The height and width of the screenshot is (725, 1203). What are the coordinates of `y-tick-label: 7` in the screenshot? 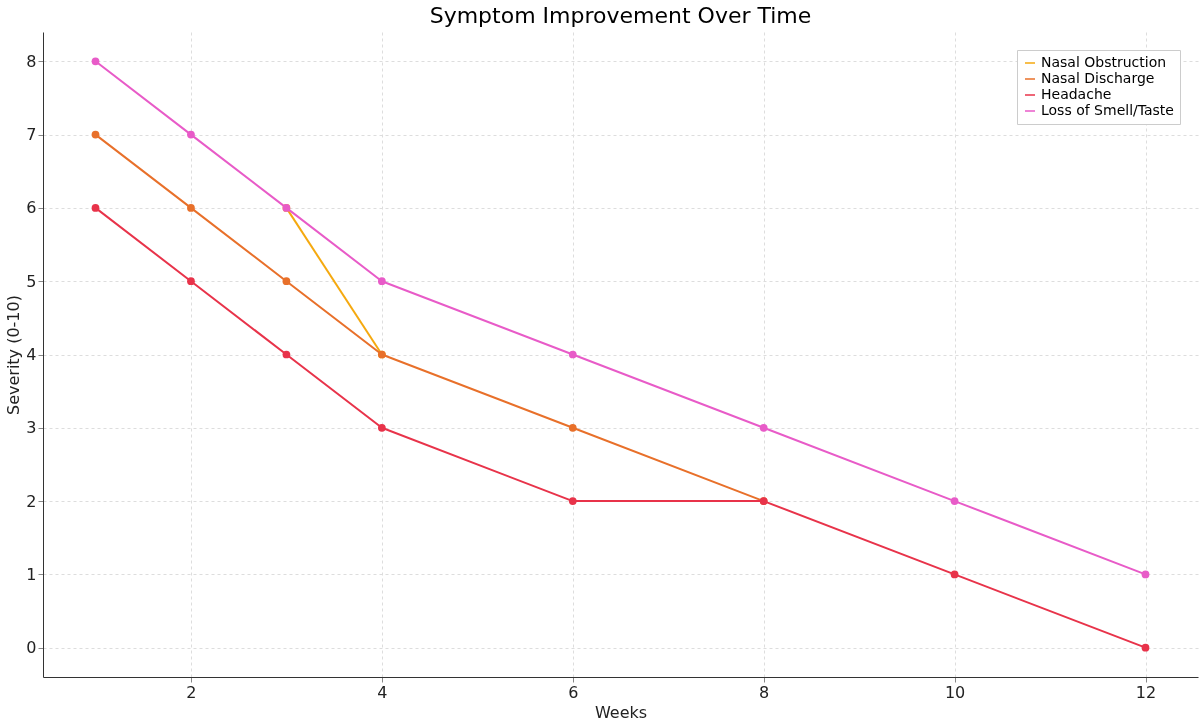 It's located at (31, 135).